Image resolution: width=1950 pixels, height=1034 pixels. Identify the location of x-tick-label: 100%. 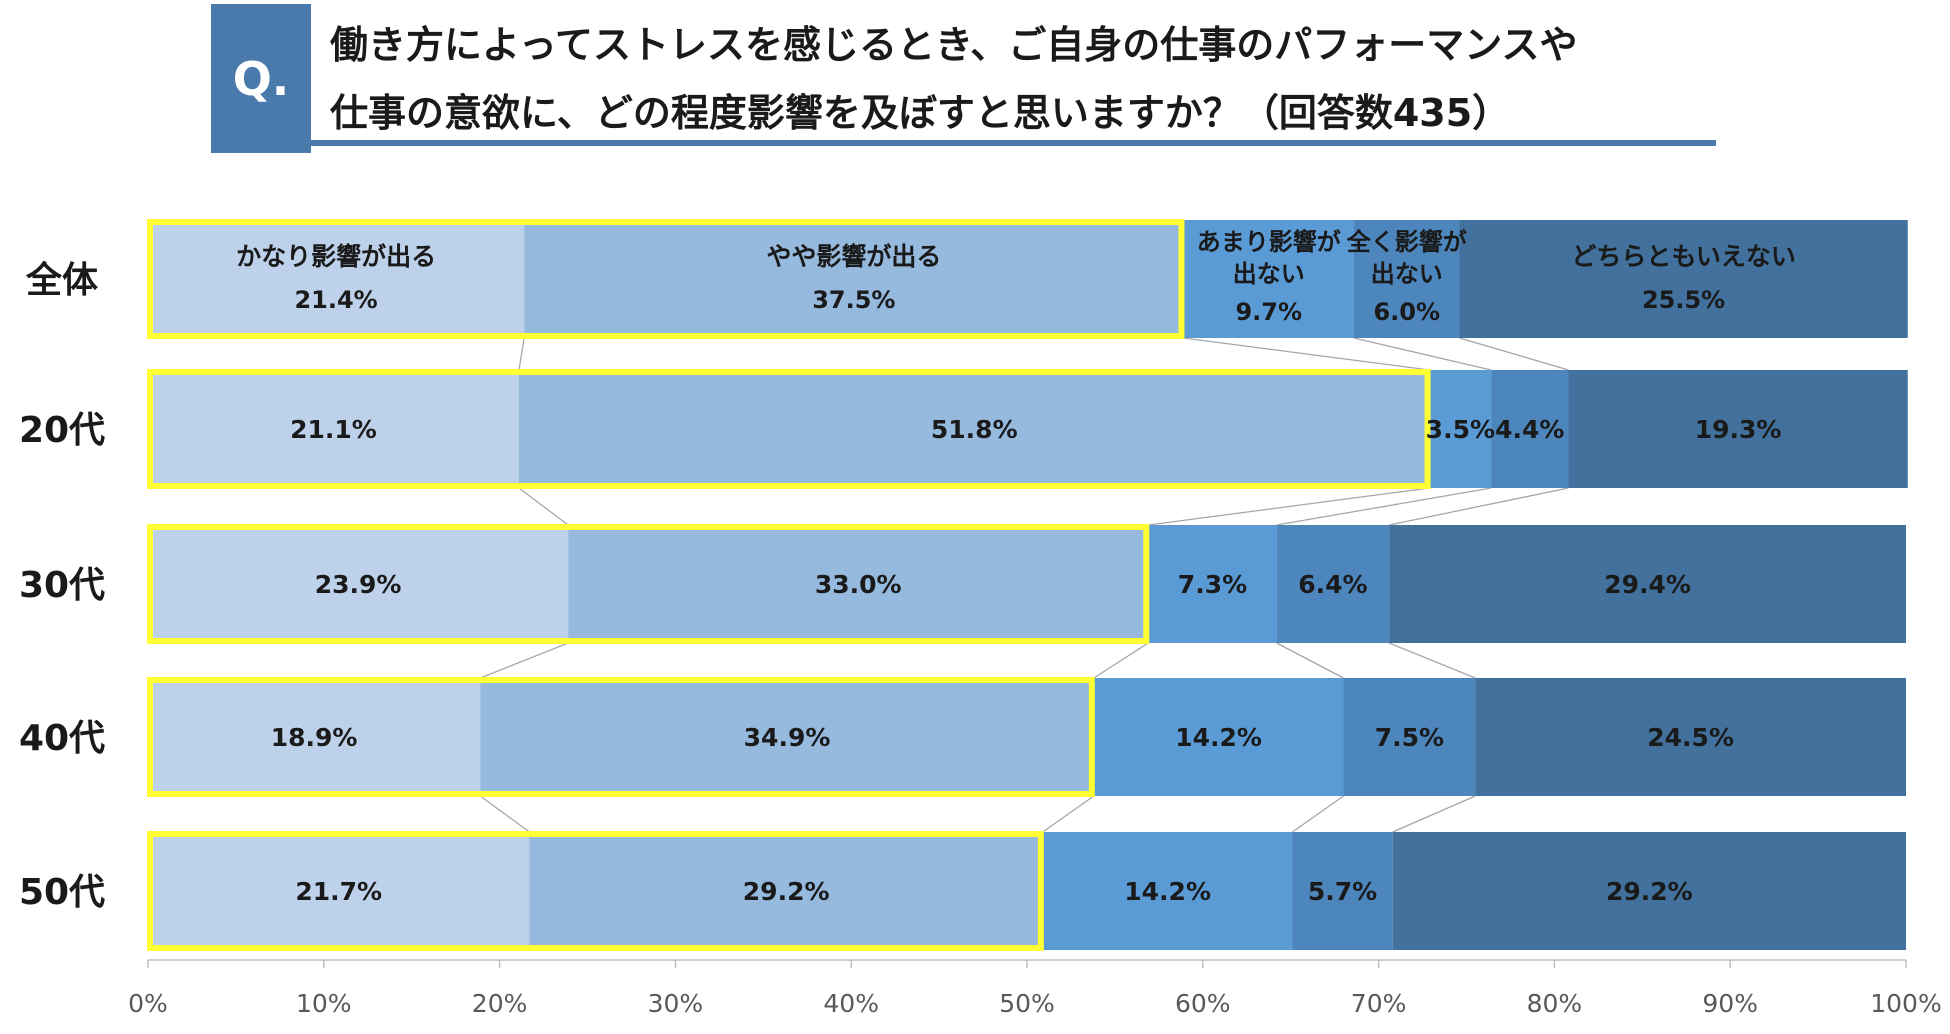
(1905, 1003).